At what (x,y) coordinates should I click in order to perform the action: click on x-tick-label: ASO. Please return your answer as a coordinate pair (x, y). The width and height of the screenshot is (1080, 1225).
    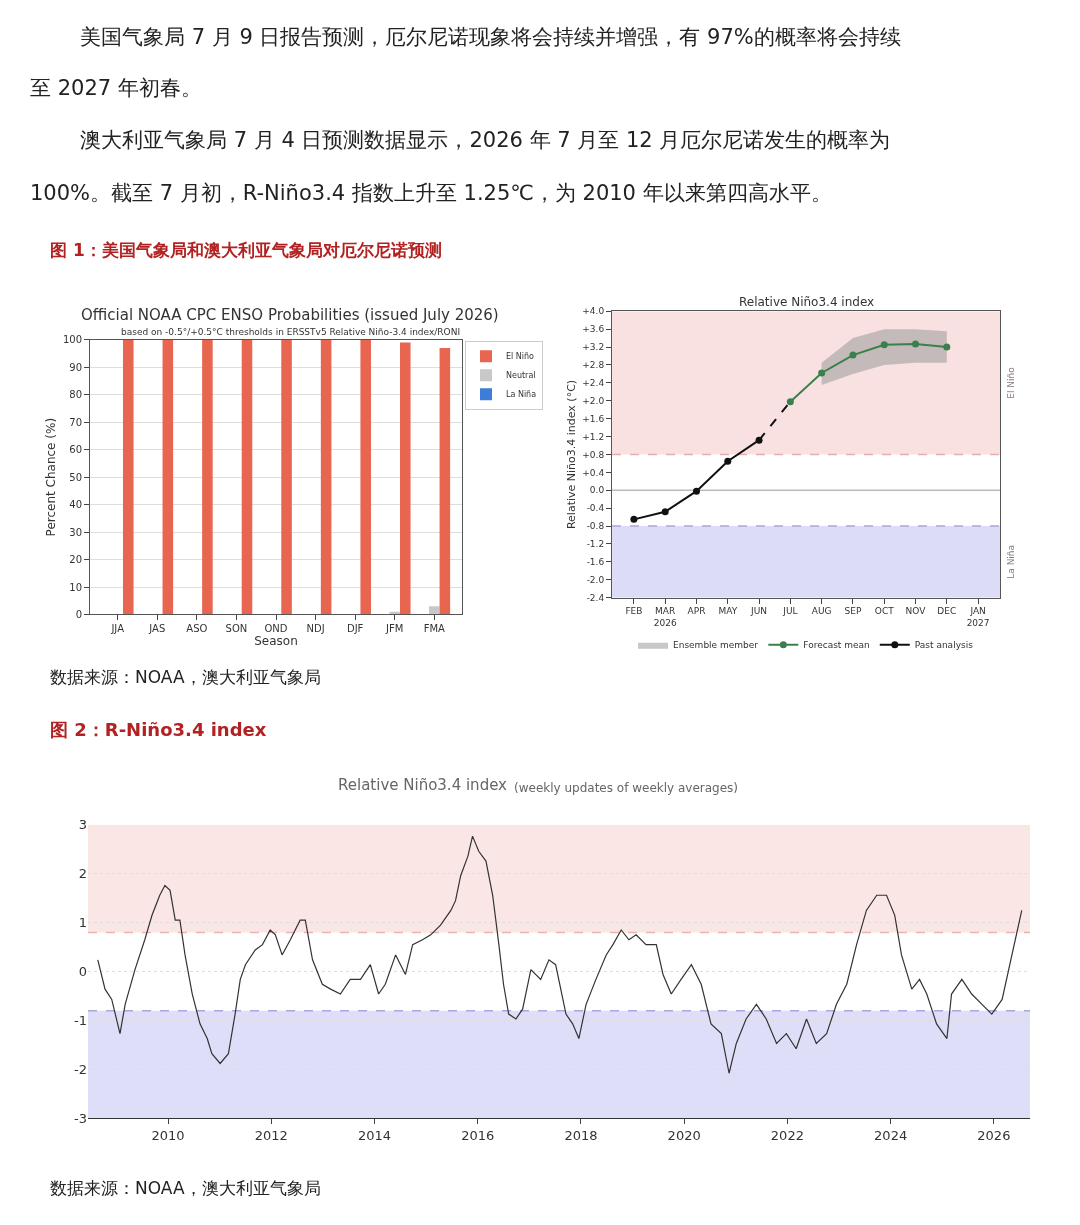
    Looking at the image, I should click on (197, 629).